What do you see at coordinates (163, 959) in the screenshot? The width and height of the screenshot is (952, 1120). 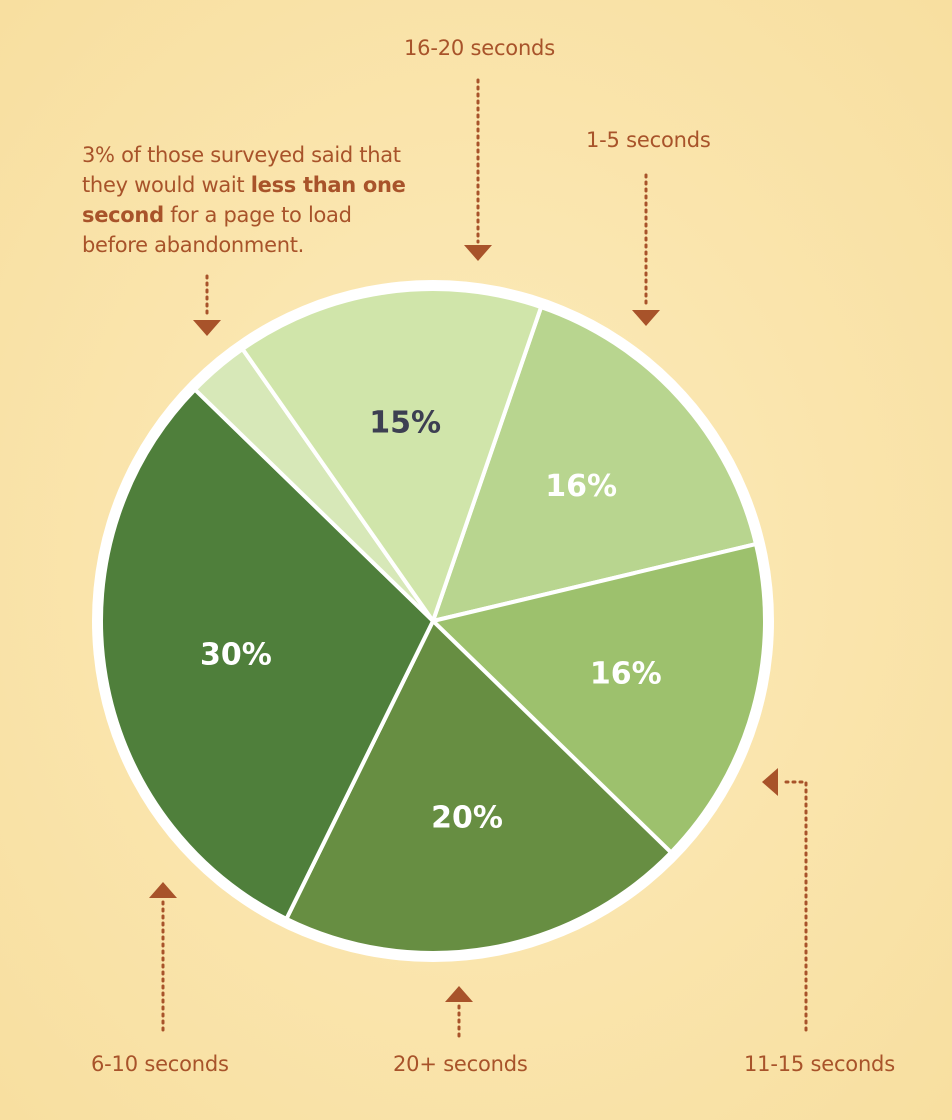 I see `arrow-6-10-icon` at bounding box center [163, 959].